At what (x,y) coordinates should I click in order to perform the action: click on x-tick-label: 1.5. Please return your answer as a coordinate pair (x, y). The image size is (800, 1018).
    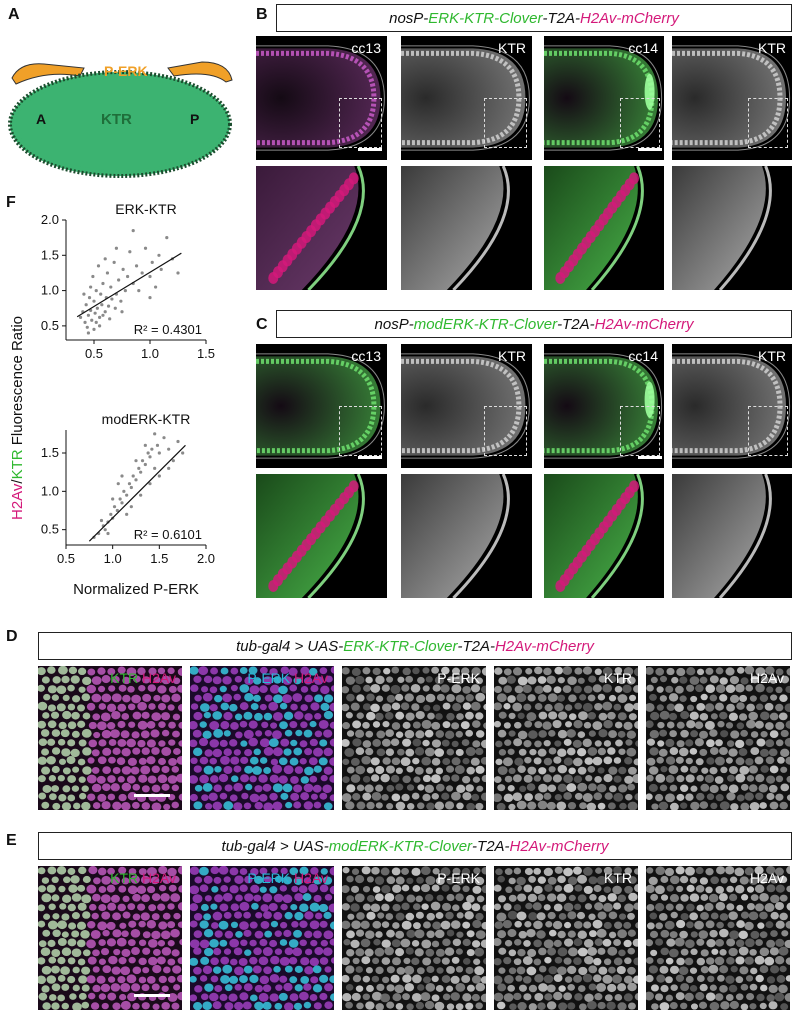
    Looking at the image, I should click on (159, 558).